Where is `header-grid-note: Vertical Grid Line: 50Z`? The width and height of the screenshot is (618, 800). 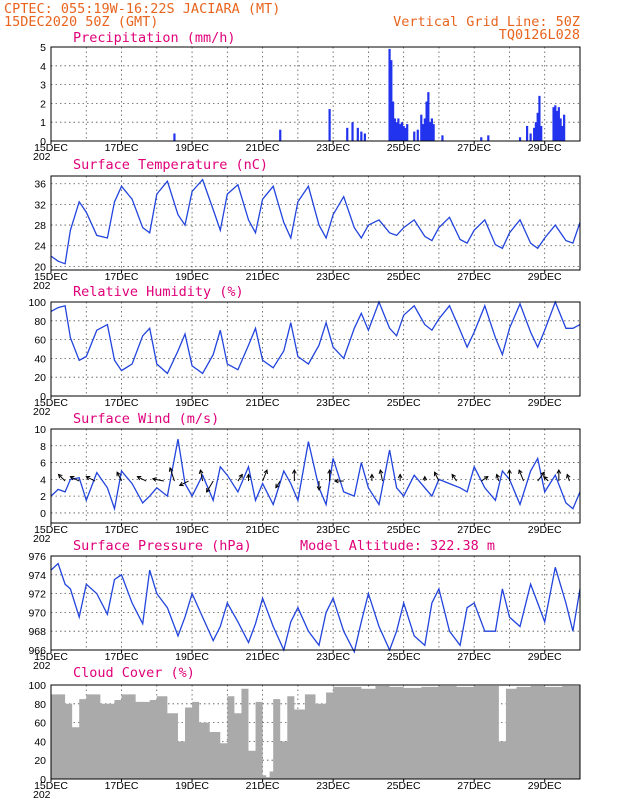
header-grid-note: Vertical Grid Line: 50Z is located at coordinates (486, 22).